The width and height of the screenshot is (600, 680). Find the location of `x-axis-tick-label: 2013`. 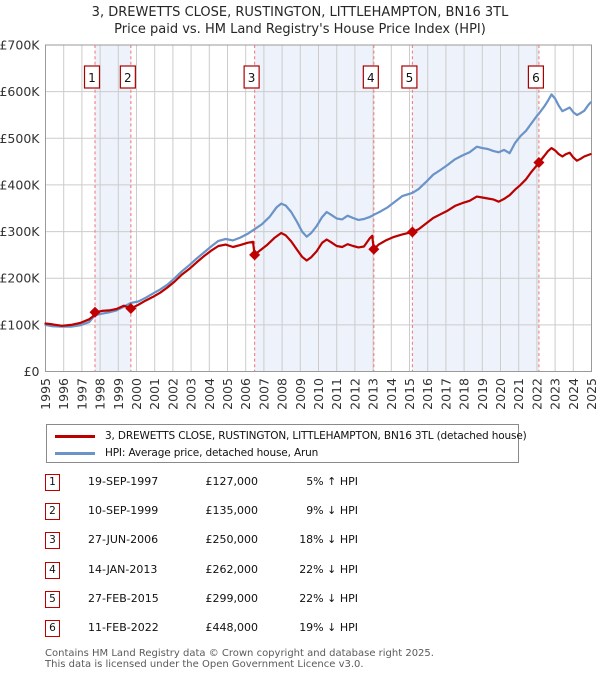

x-axis-tick-label: 2013 is located at coordinates (373, 394).